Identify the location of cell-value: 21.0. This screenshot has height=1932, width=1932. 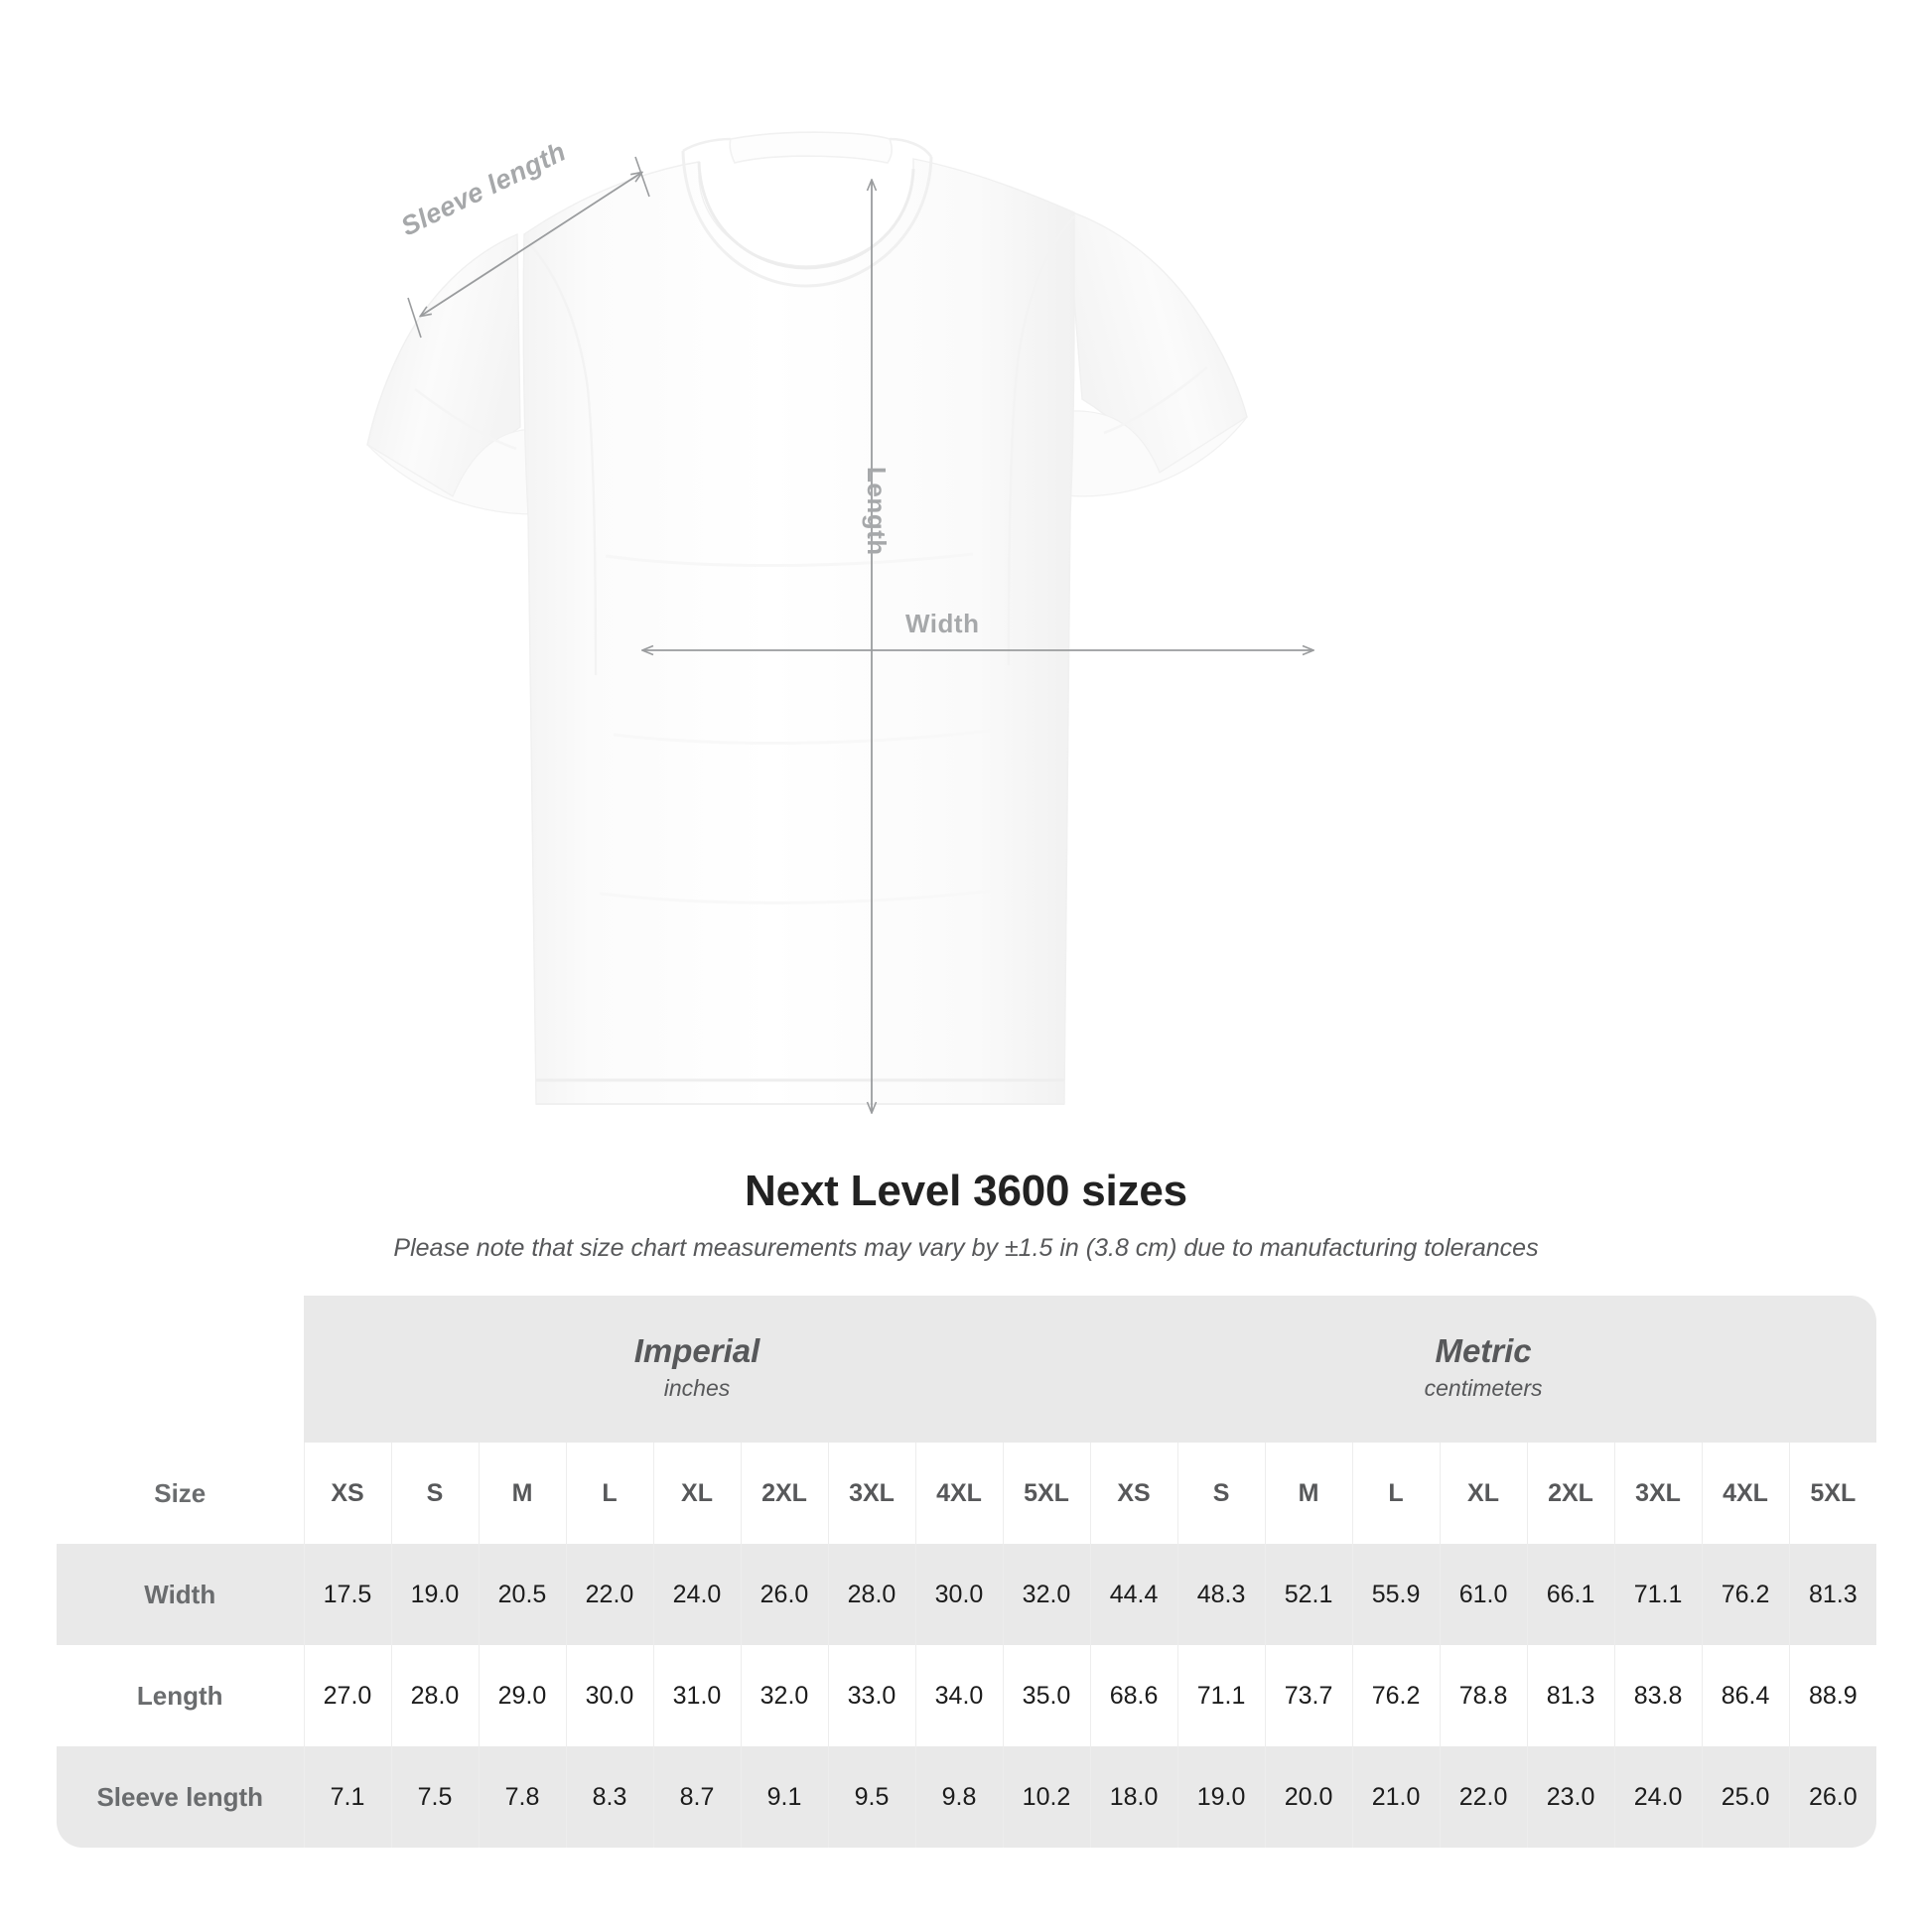
(1396, 1797).